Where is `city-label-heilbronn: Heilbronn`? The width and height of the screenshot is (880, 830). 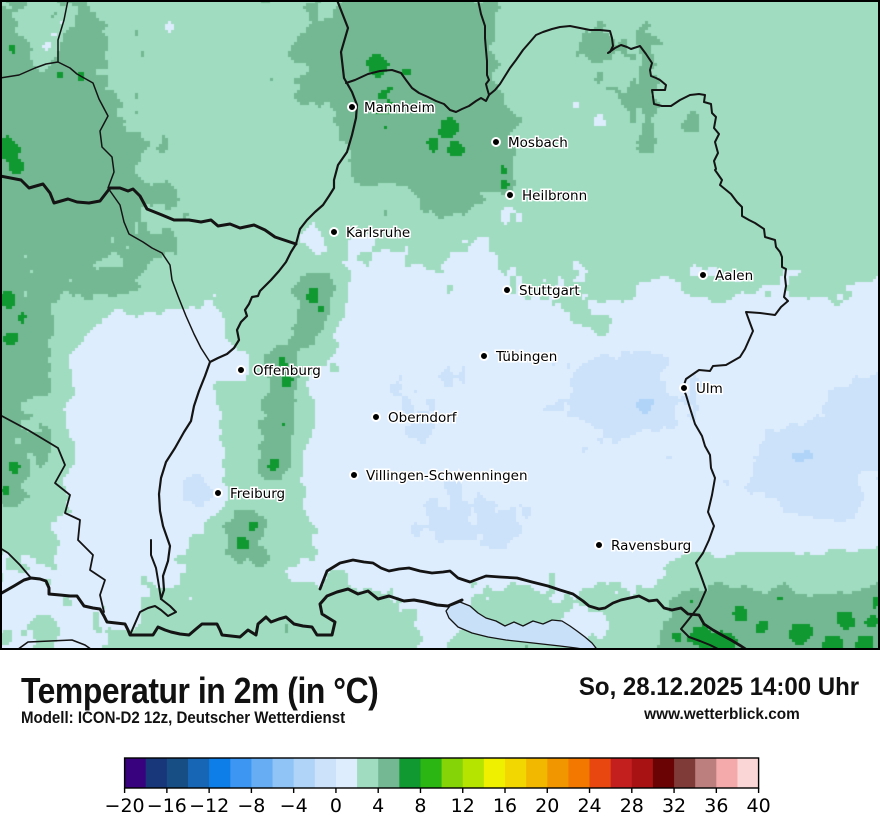
city-label-heilbronn: Heilbronn is located at coordinates (554, 196).